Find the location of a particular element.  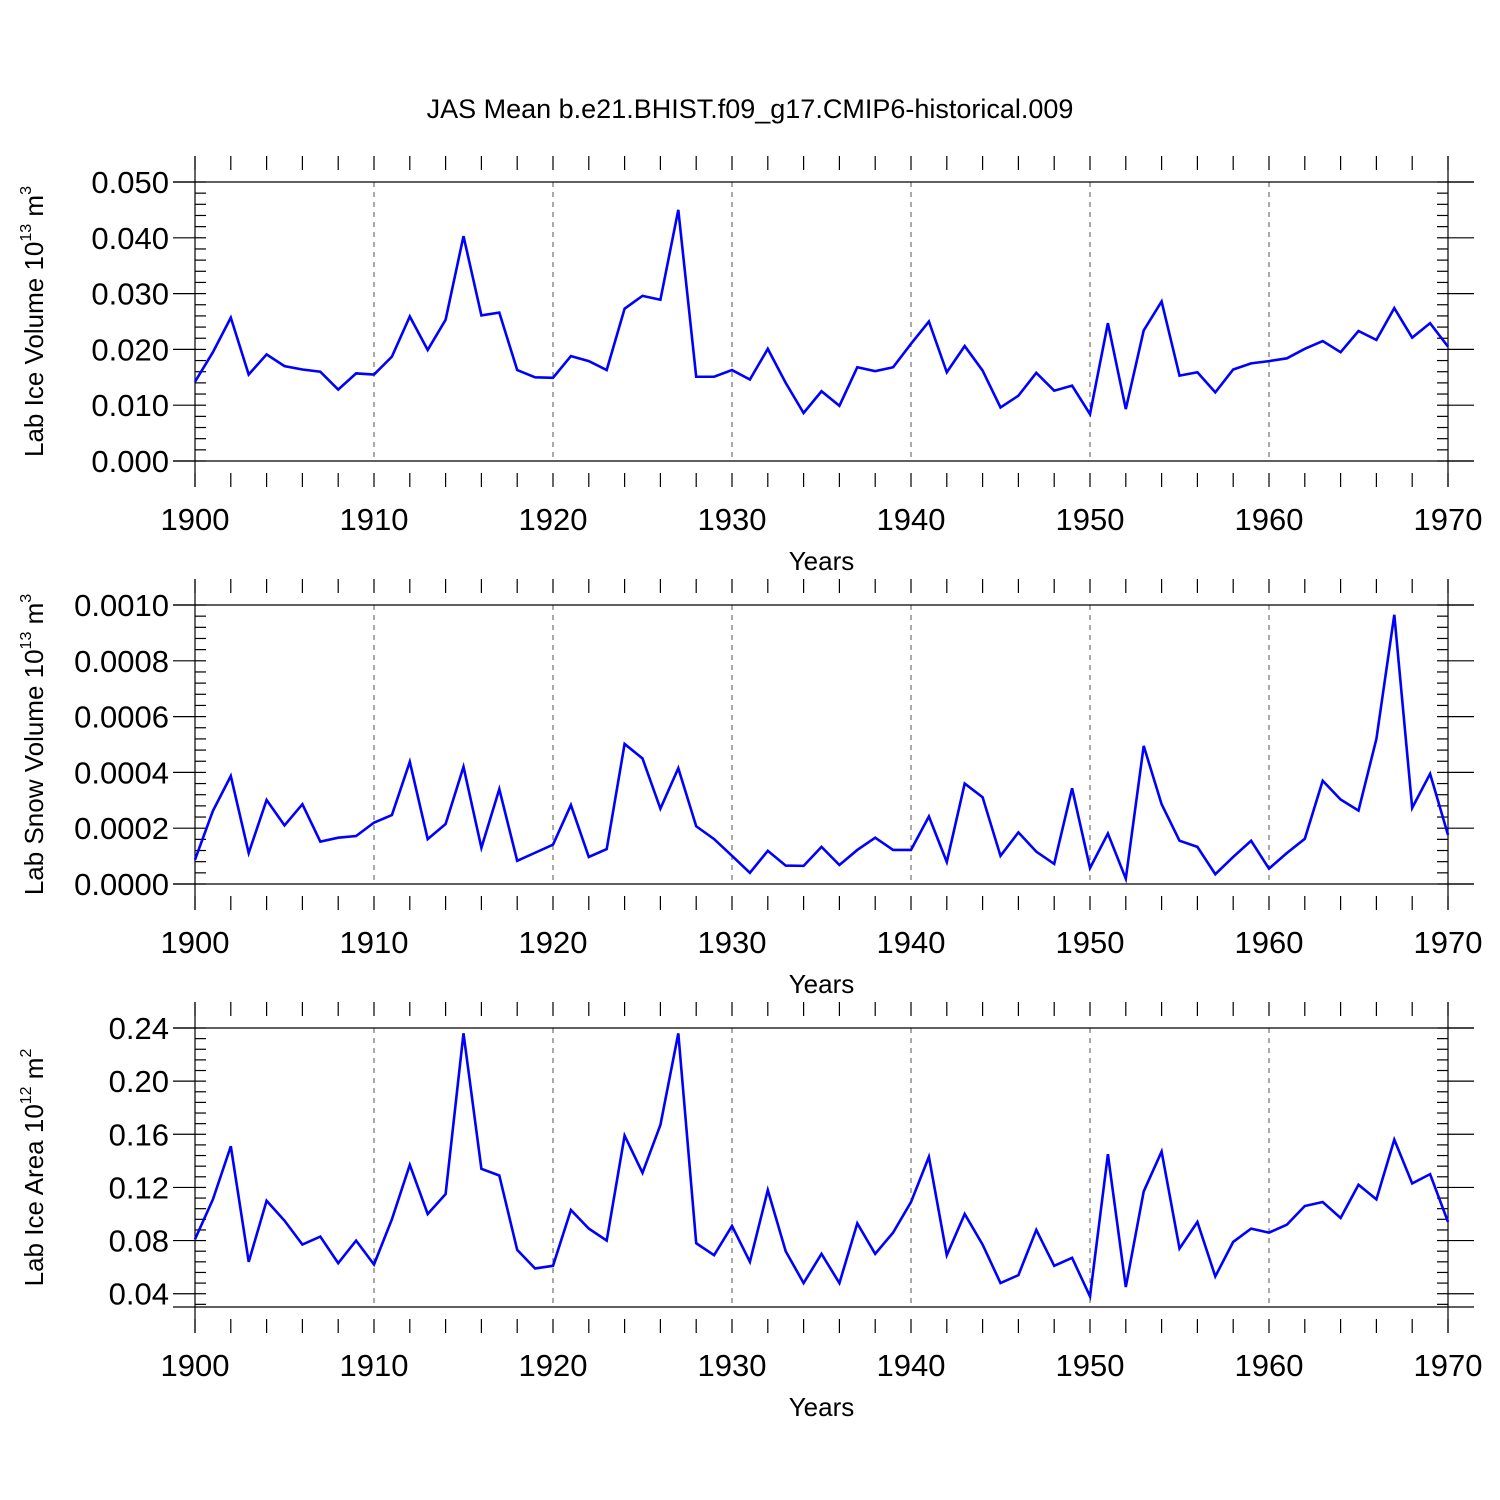

y-tick-label: 0.010 is located at coordinates (130, 405).